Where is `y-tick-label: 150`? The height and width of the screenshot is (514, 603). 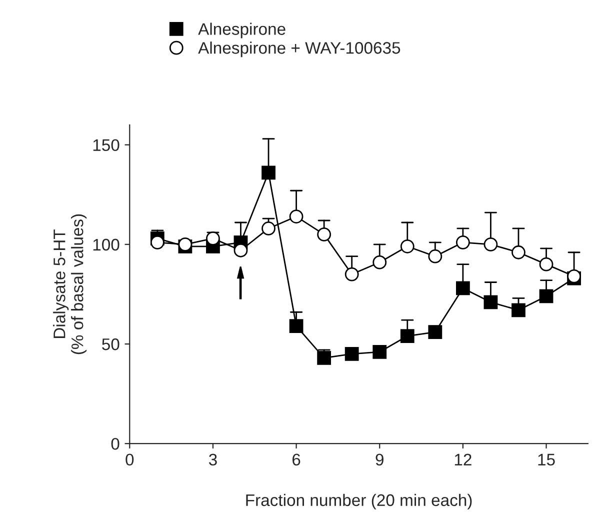 y-tick-label: 150 is located at coordinates (106, 145).